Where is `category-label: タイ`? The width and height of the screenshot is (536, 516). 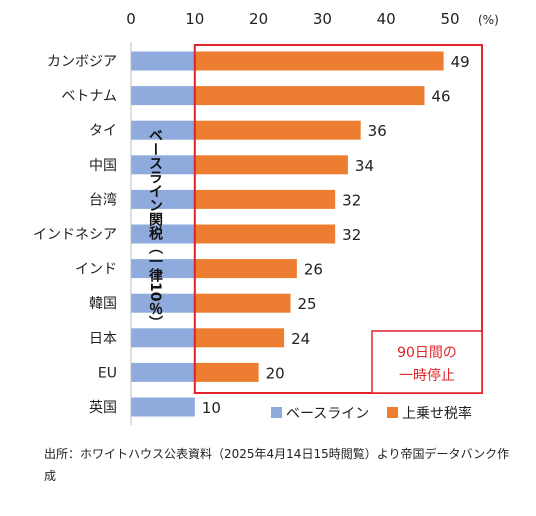 category-label: タイ is located at coordinates (103, 131).